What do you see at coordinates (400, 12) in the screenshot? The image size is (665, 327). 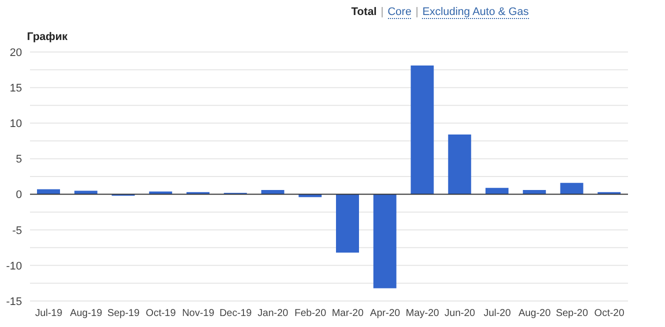 I see `text: Core` at bounding box center [400, 12].